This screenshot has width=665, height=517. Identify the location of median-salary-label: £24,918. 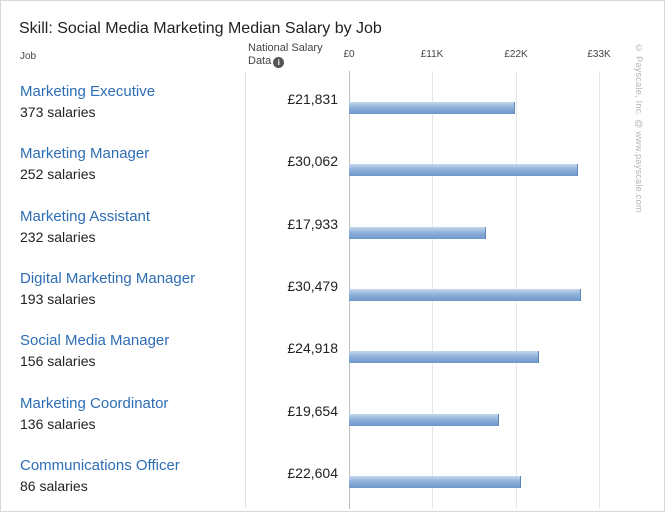
(312, 348).